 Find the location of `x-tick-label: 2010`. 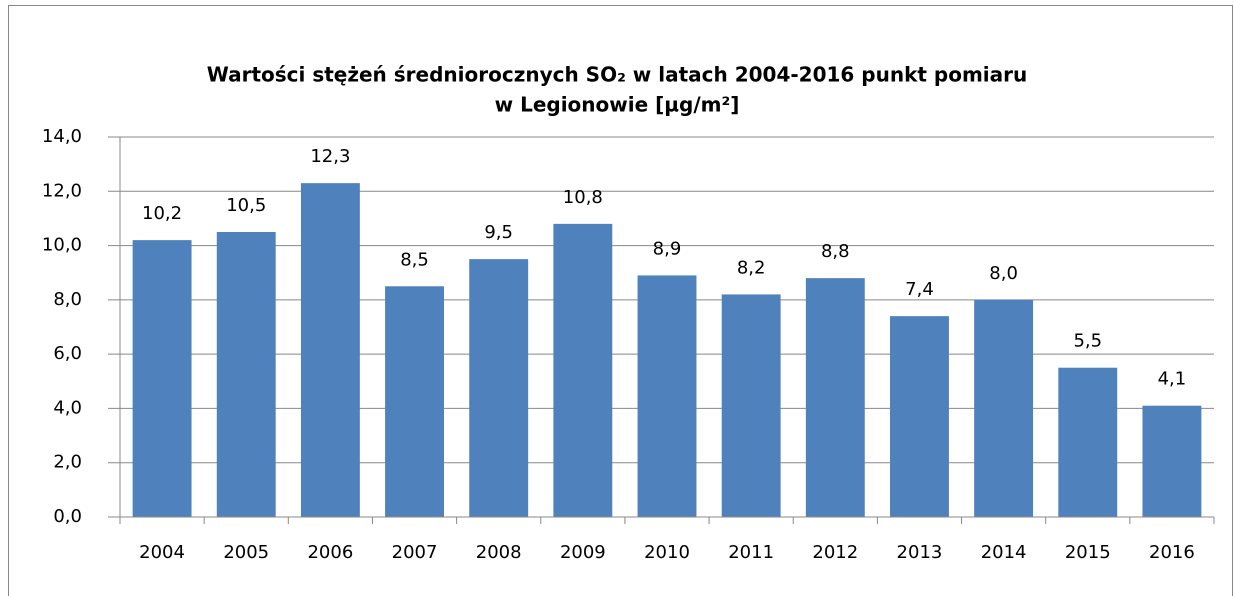

x-tick-label: 2010 is located at coordinates (667, 552).